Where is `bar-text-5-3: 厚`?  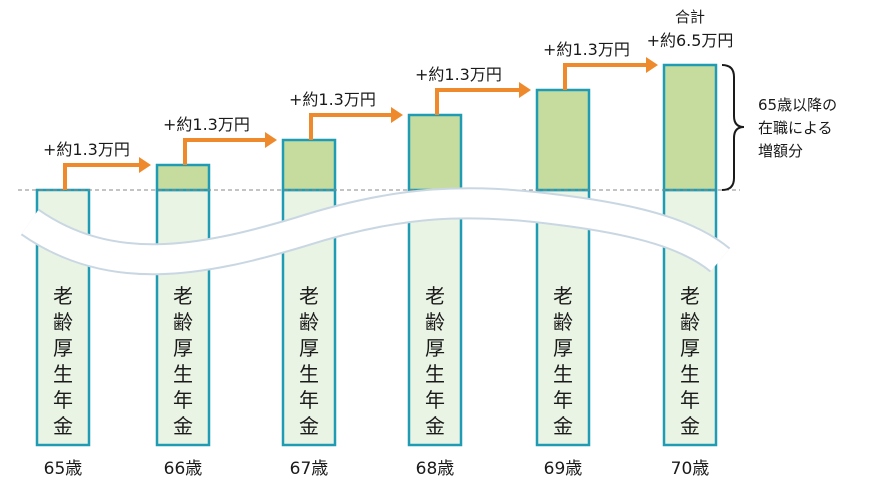
bar-text-5-3: 厚 is located at coordinates (563, 348).